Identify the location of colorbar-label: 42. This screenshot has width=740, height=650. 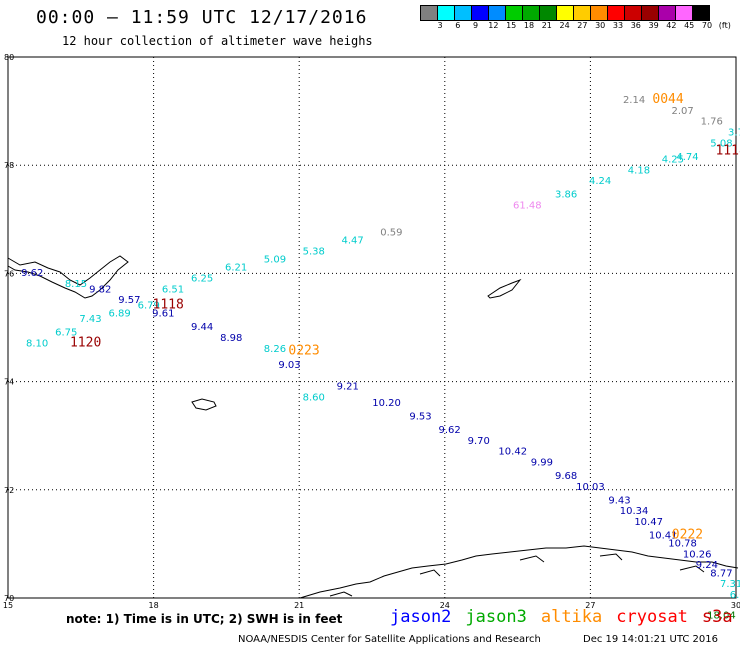
(671, 25).